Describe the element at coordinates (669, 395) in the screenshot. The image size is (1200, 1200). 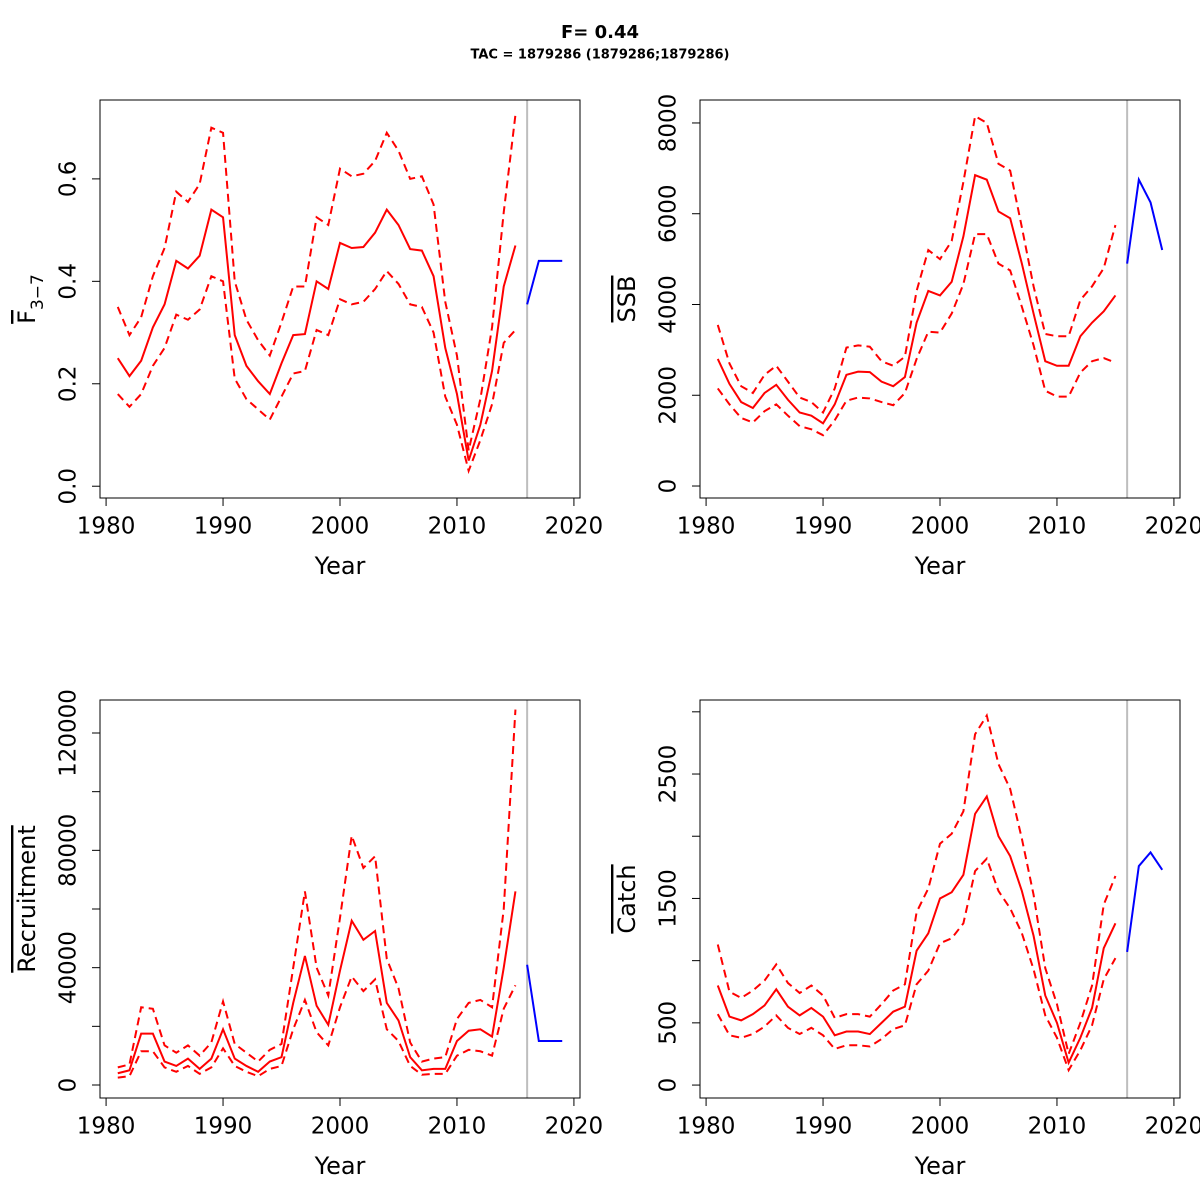
I see `y-tick-label: 2000` at that location.